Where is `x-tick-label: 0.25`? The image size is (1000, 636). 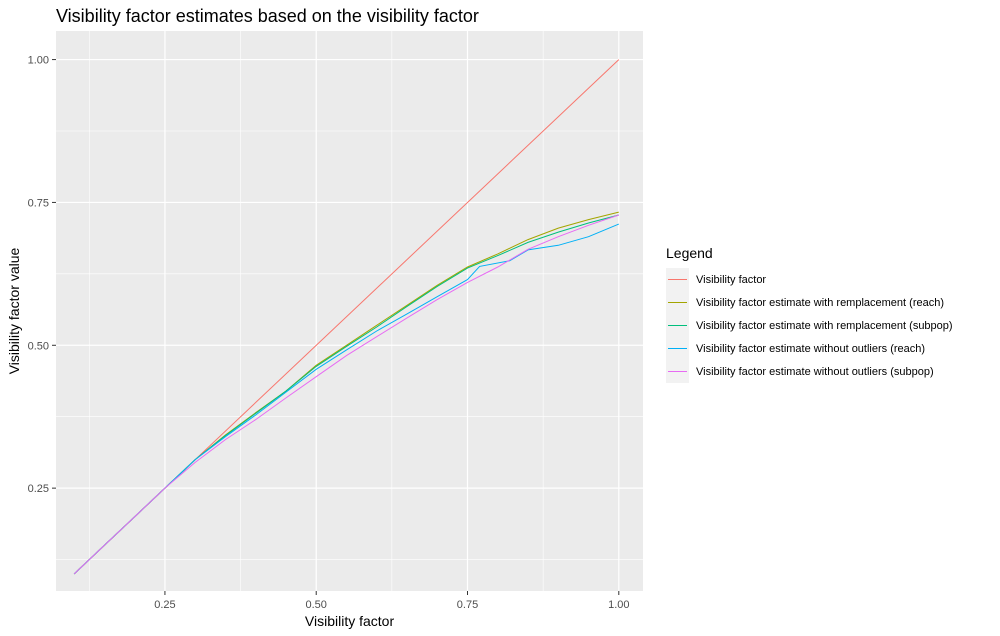 x-tick-label: 0.25 is located at coordinates (164, 605).